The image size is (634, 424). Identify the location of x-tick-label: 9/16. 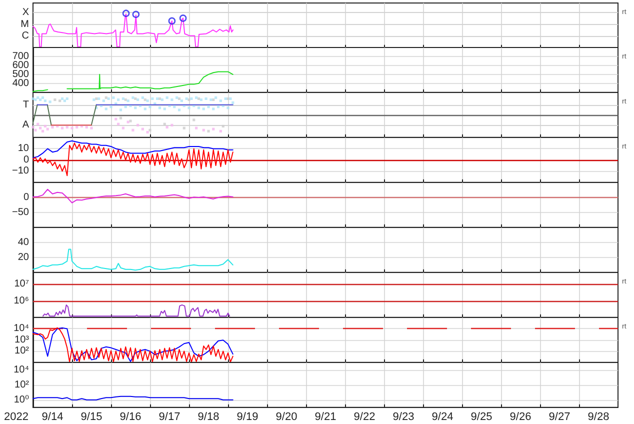
(131, 416).